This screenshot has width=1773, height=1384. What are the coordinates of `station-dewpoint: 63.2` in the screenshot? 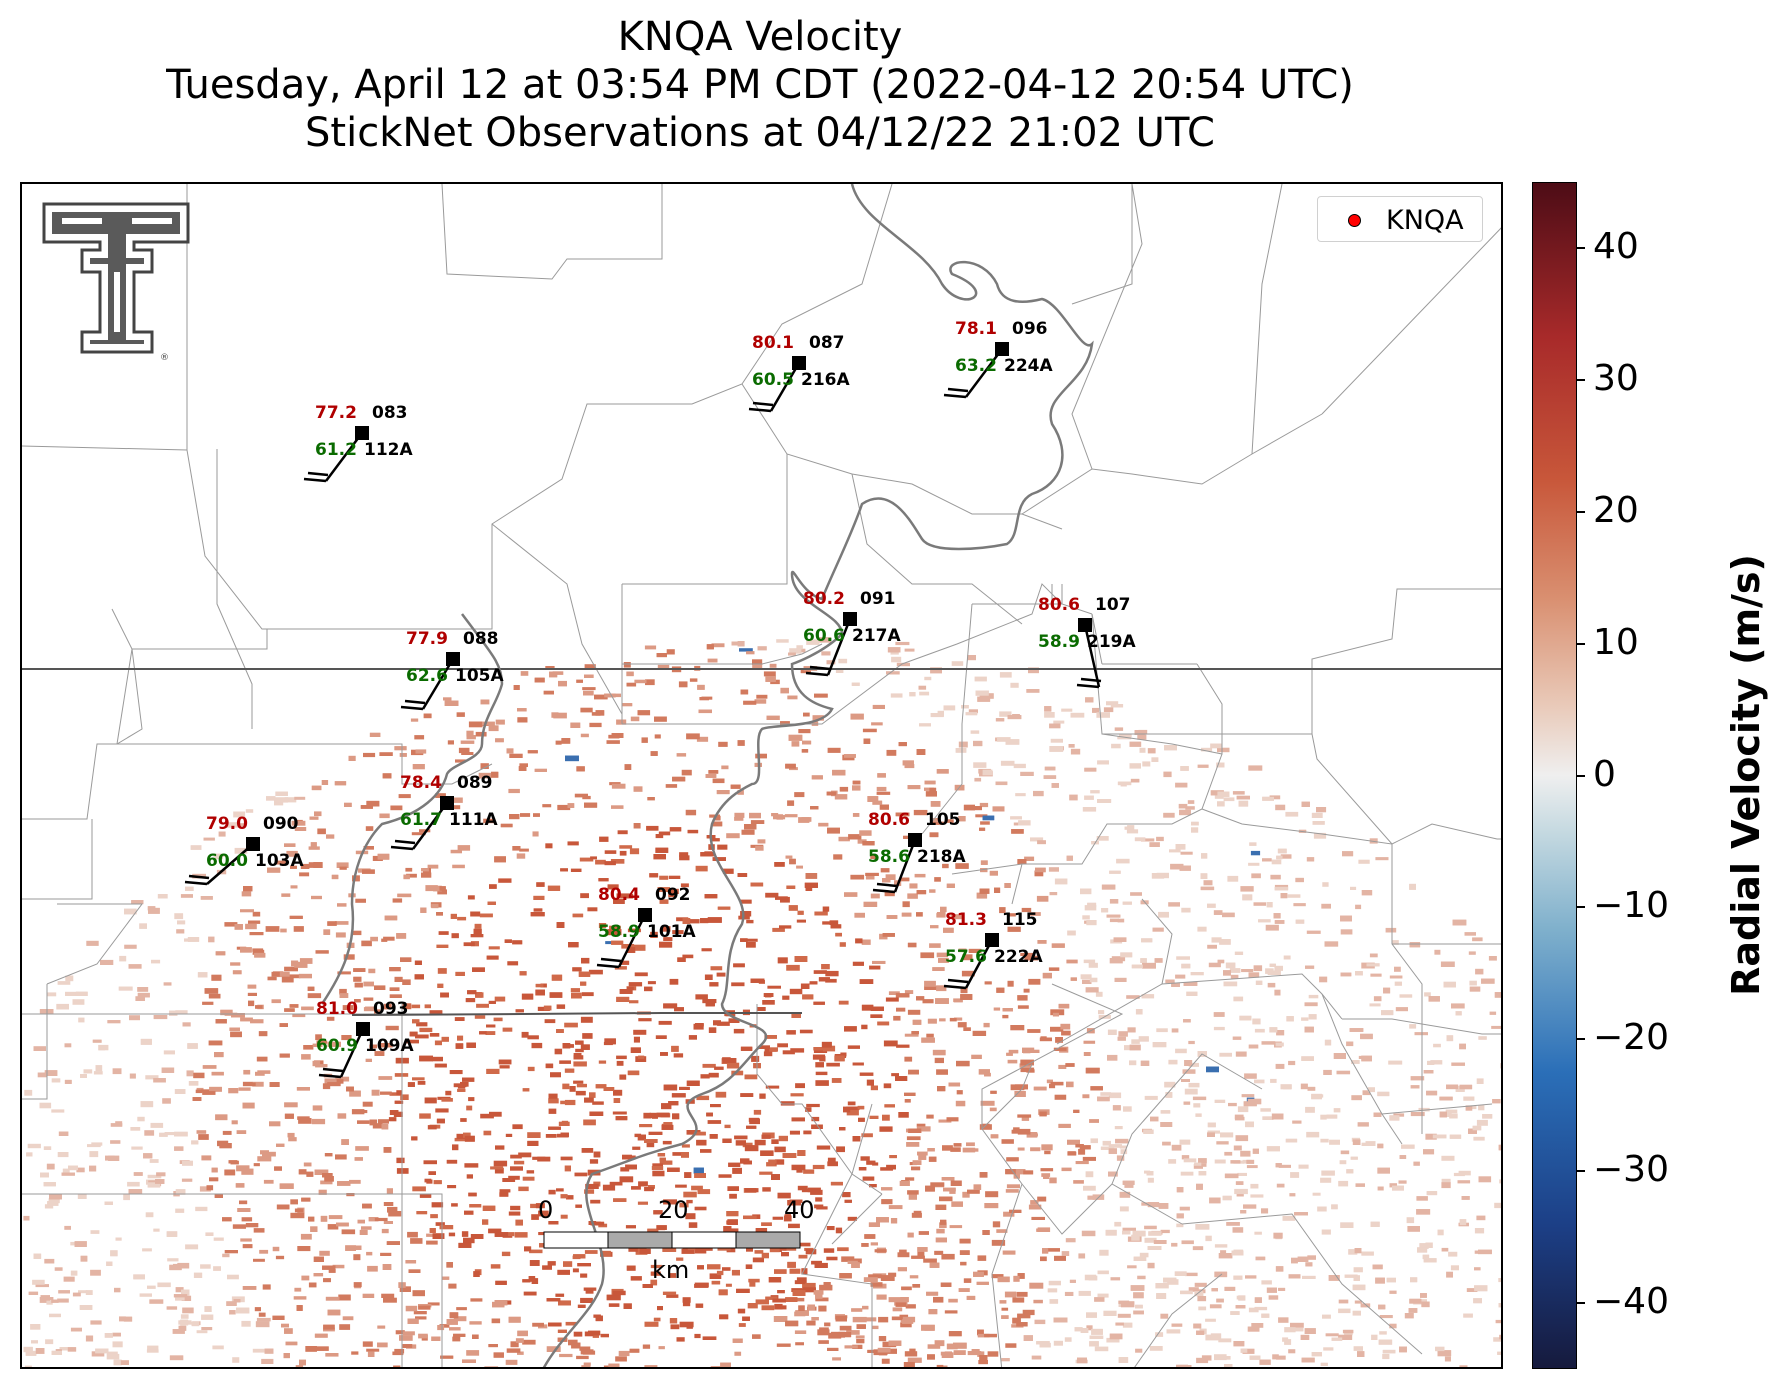 It's located at (976, 366).